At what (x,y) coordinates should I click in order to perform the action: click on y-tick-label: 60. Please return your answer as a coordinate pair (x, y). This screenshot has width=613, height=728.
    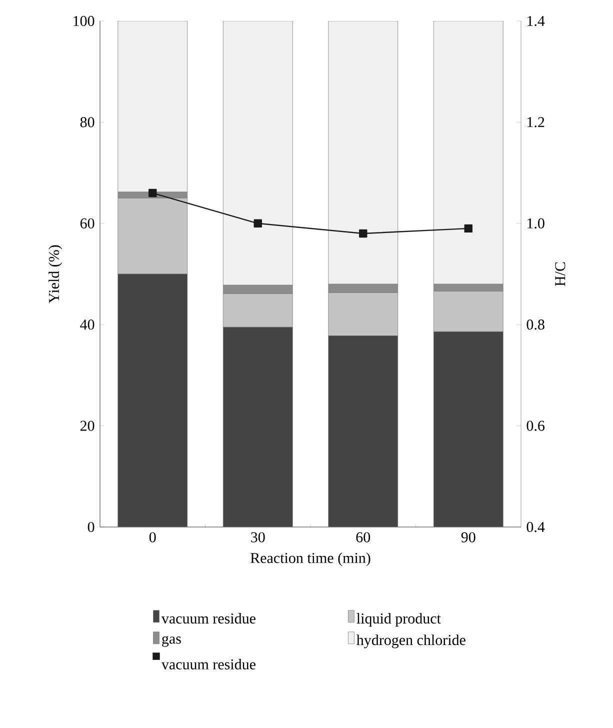
    Looking at the image, I should click on (87, 223).